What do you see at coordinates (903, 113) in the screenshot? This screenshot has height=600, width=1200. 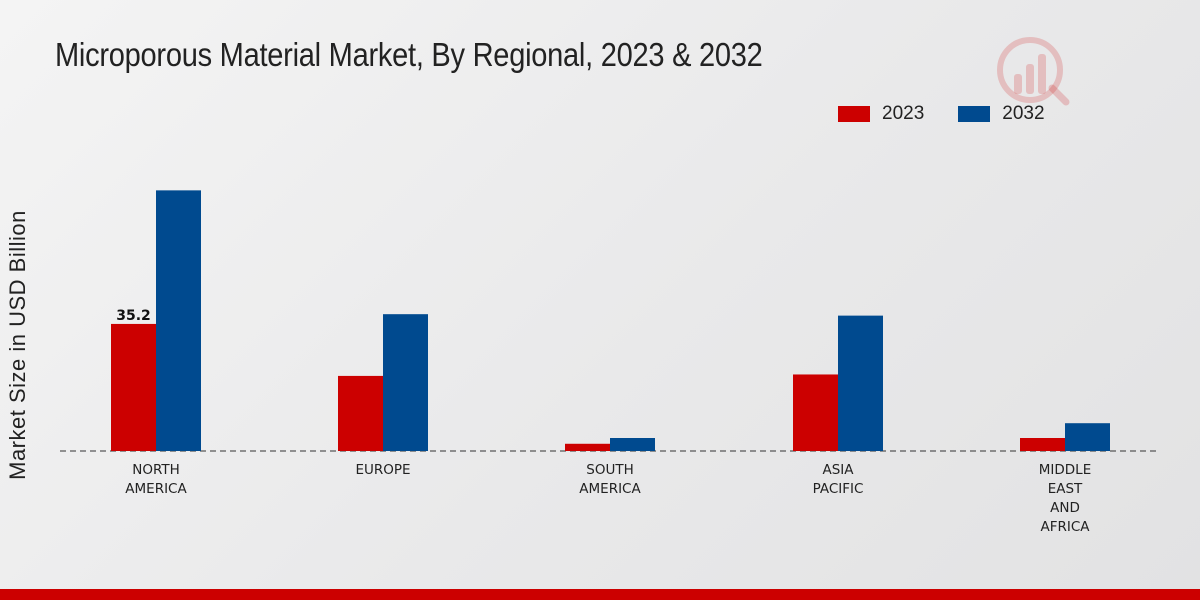 I see `legend-label-2023: 2023` at bounding box center [903, 113].